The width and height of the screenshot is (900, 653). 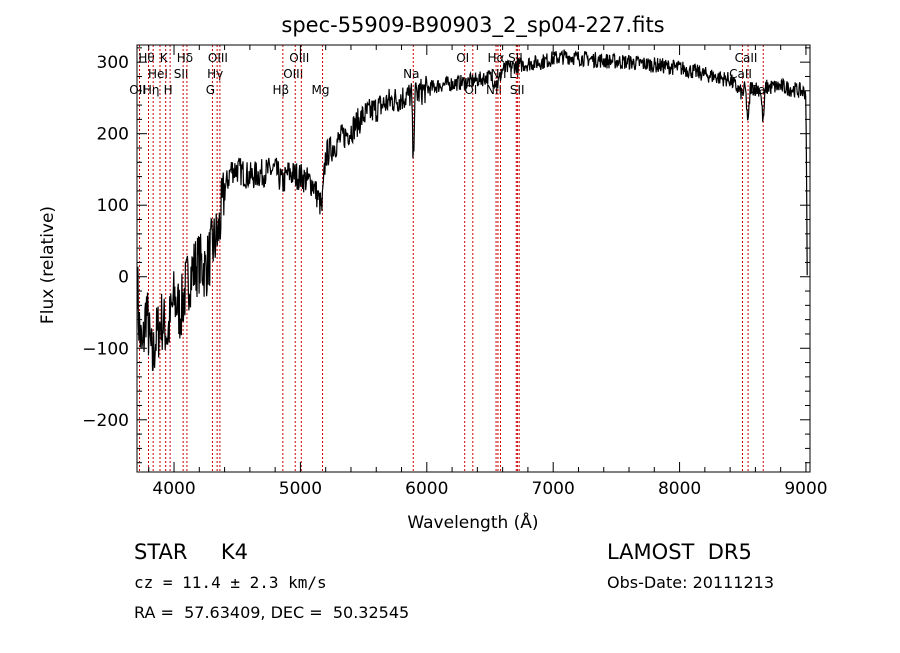 What do you see at coordinates (472, 25) in the screenshot?
I see `chart-title: spec-55909-B90903_2_sp04-227.fits` at bounding box center [472, 25].